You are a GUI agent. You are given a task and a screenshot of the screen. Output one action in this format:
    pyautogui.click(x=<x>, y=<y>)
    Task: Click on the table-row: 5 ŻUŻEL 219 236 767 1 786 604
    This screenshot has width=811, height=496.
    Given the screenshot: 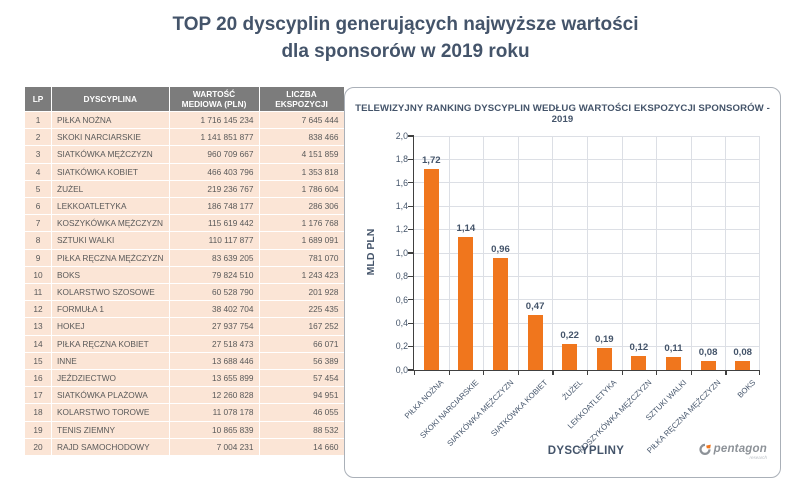 What is the action you would take?
    pyautogui.click(x=184, y=189)
    